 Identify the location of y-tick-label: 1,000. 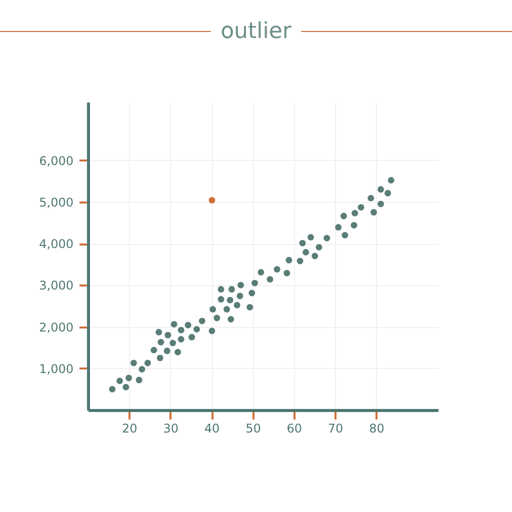
(56, 369).